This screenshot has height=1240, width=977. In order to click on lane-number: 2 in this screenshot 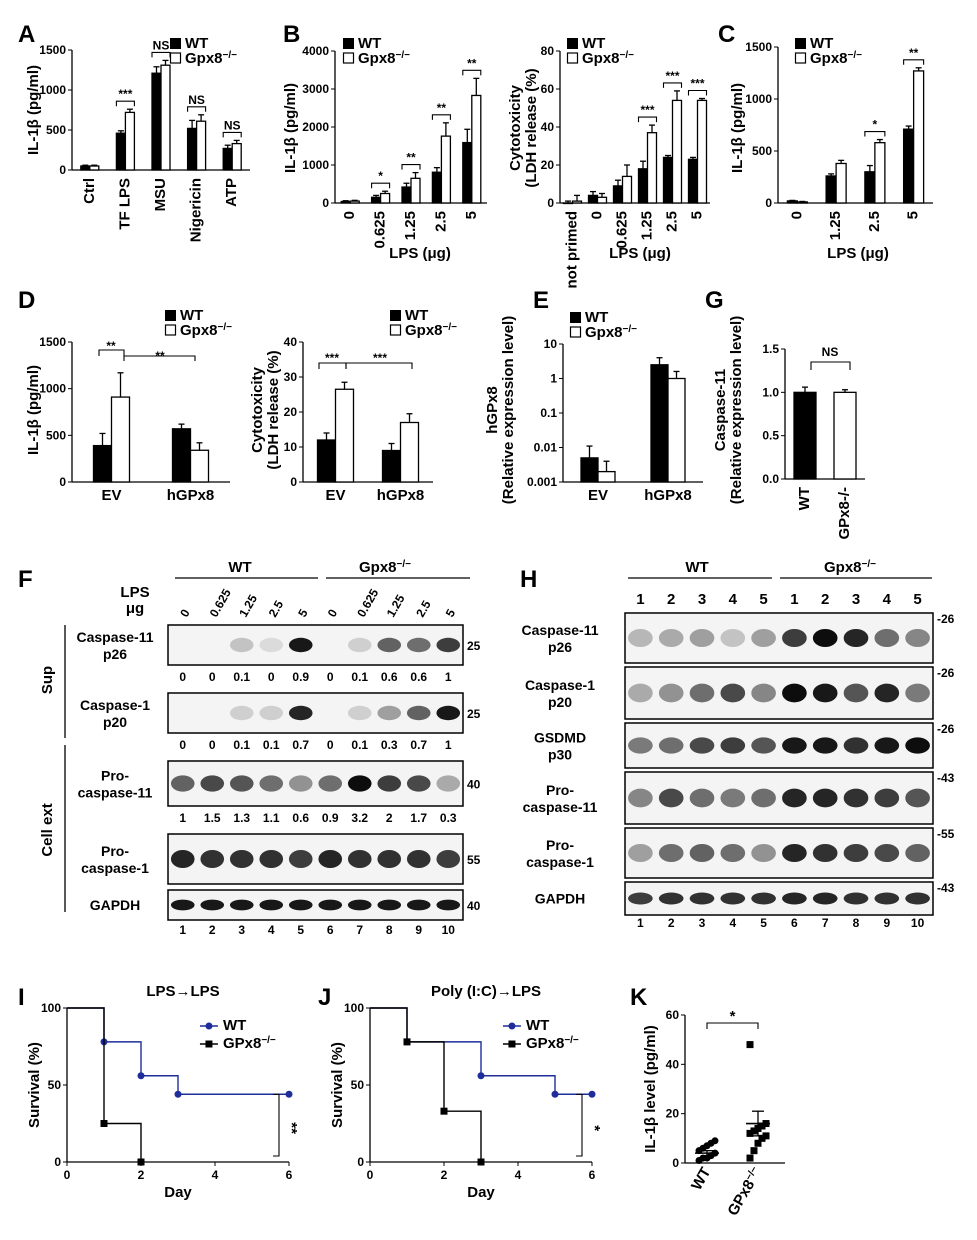, I will do `click(212, 930)`.